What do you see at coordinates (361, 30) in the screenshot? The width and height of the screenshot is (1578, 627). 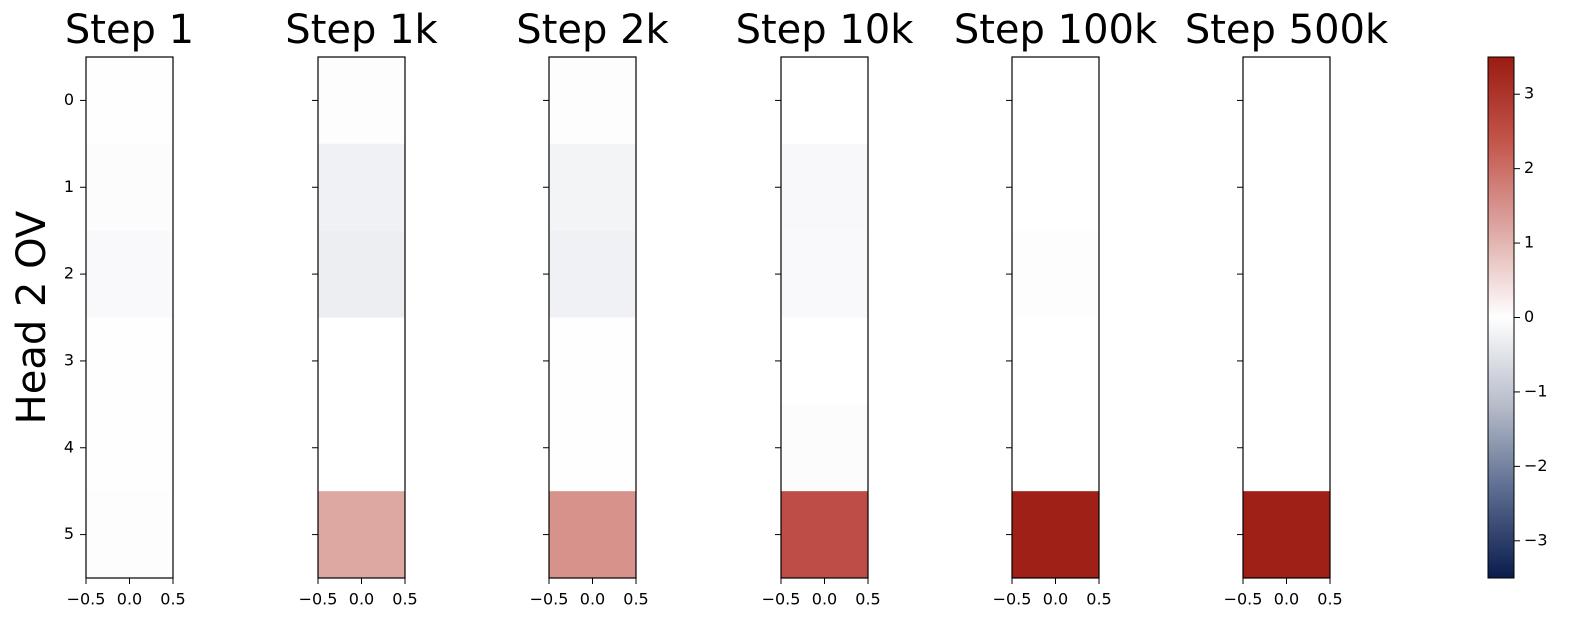 I see `panel-title: Step 1k` at bounding box center [361, 30].